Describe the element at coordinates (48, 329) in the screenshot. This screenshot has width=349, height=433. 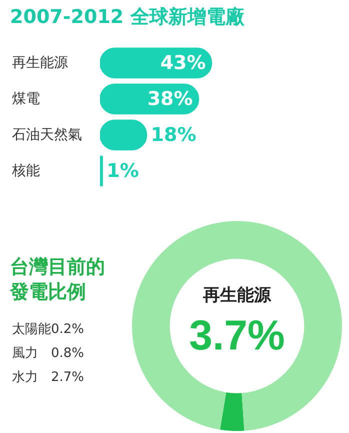
I see `text: 太陽能0.2%` at that location.